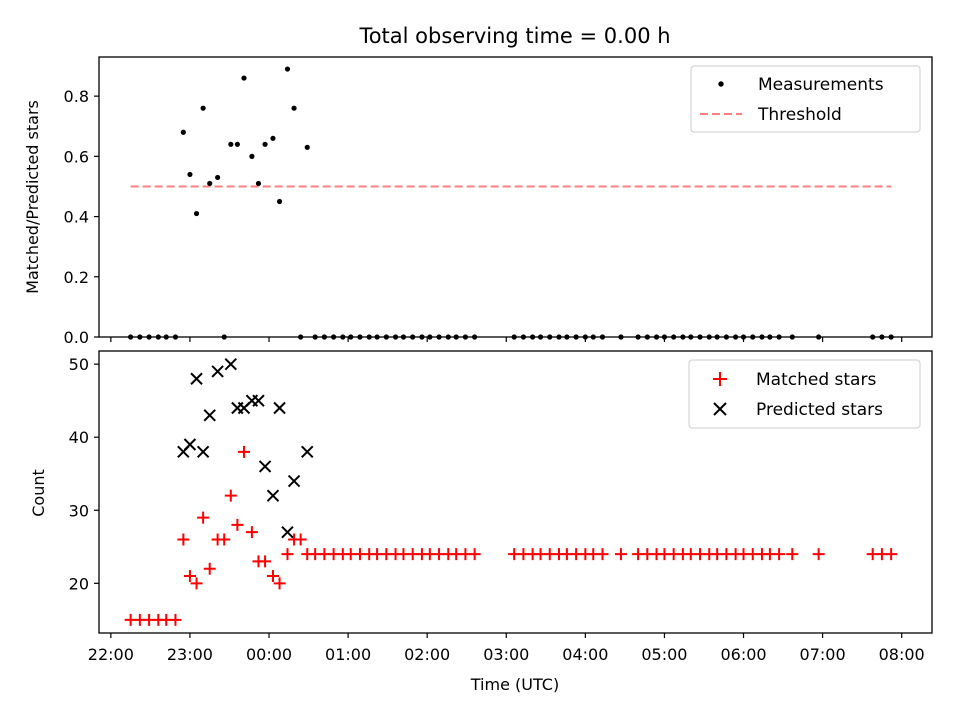 This screenshot has width=960, height=720. Describe the element at coordinates (269, 654) in the screenshot. I see `x-tick-label: 00:00` at that location.